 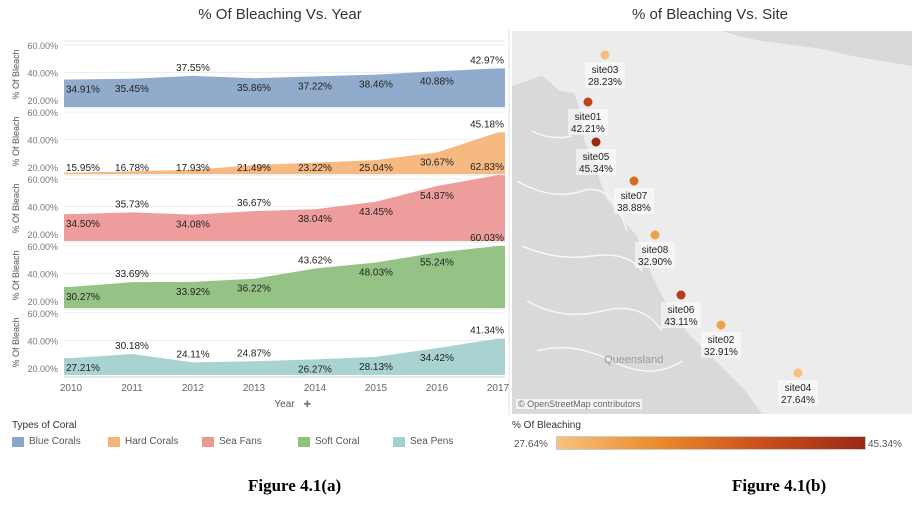 I want to click on legend-label: Hard Corals, so click(x=152, y=441).